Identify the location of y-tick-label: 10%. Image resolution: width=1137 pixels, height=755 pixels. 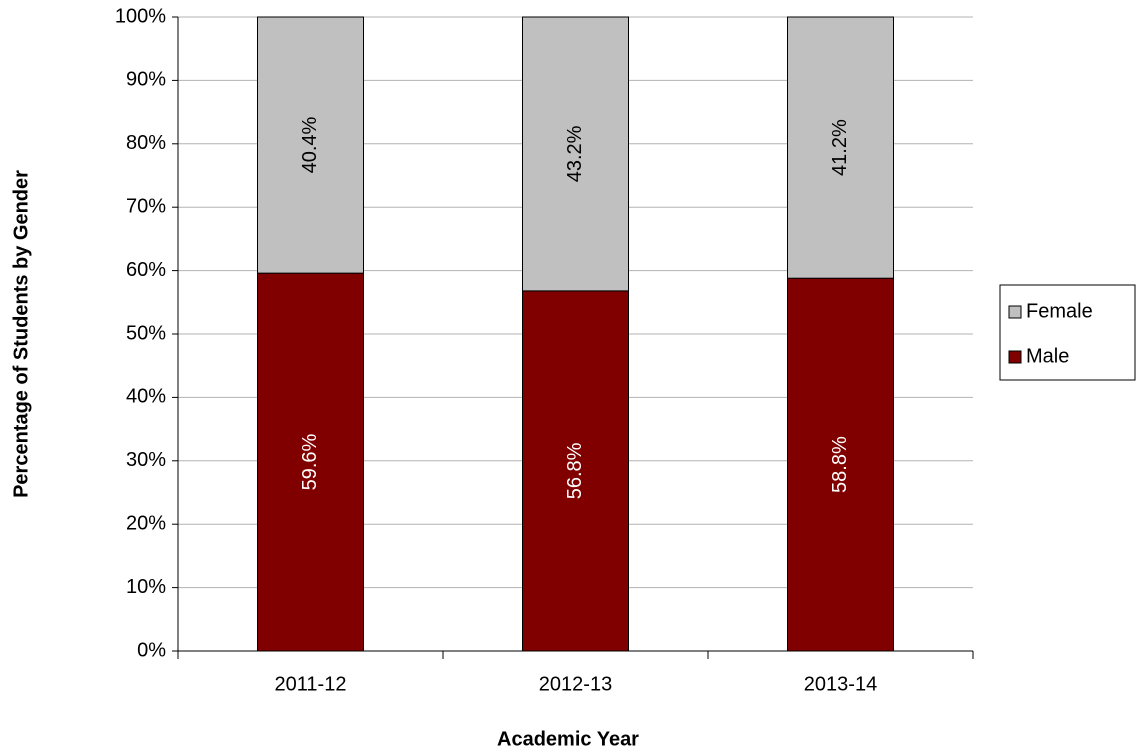
(146, 587).